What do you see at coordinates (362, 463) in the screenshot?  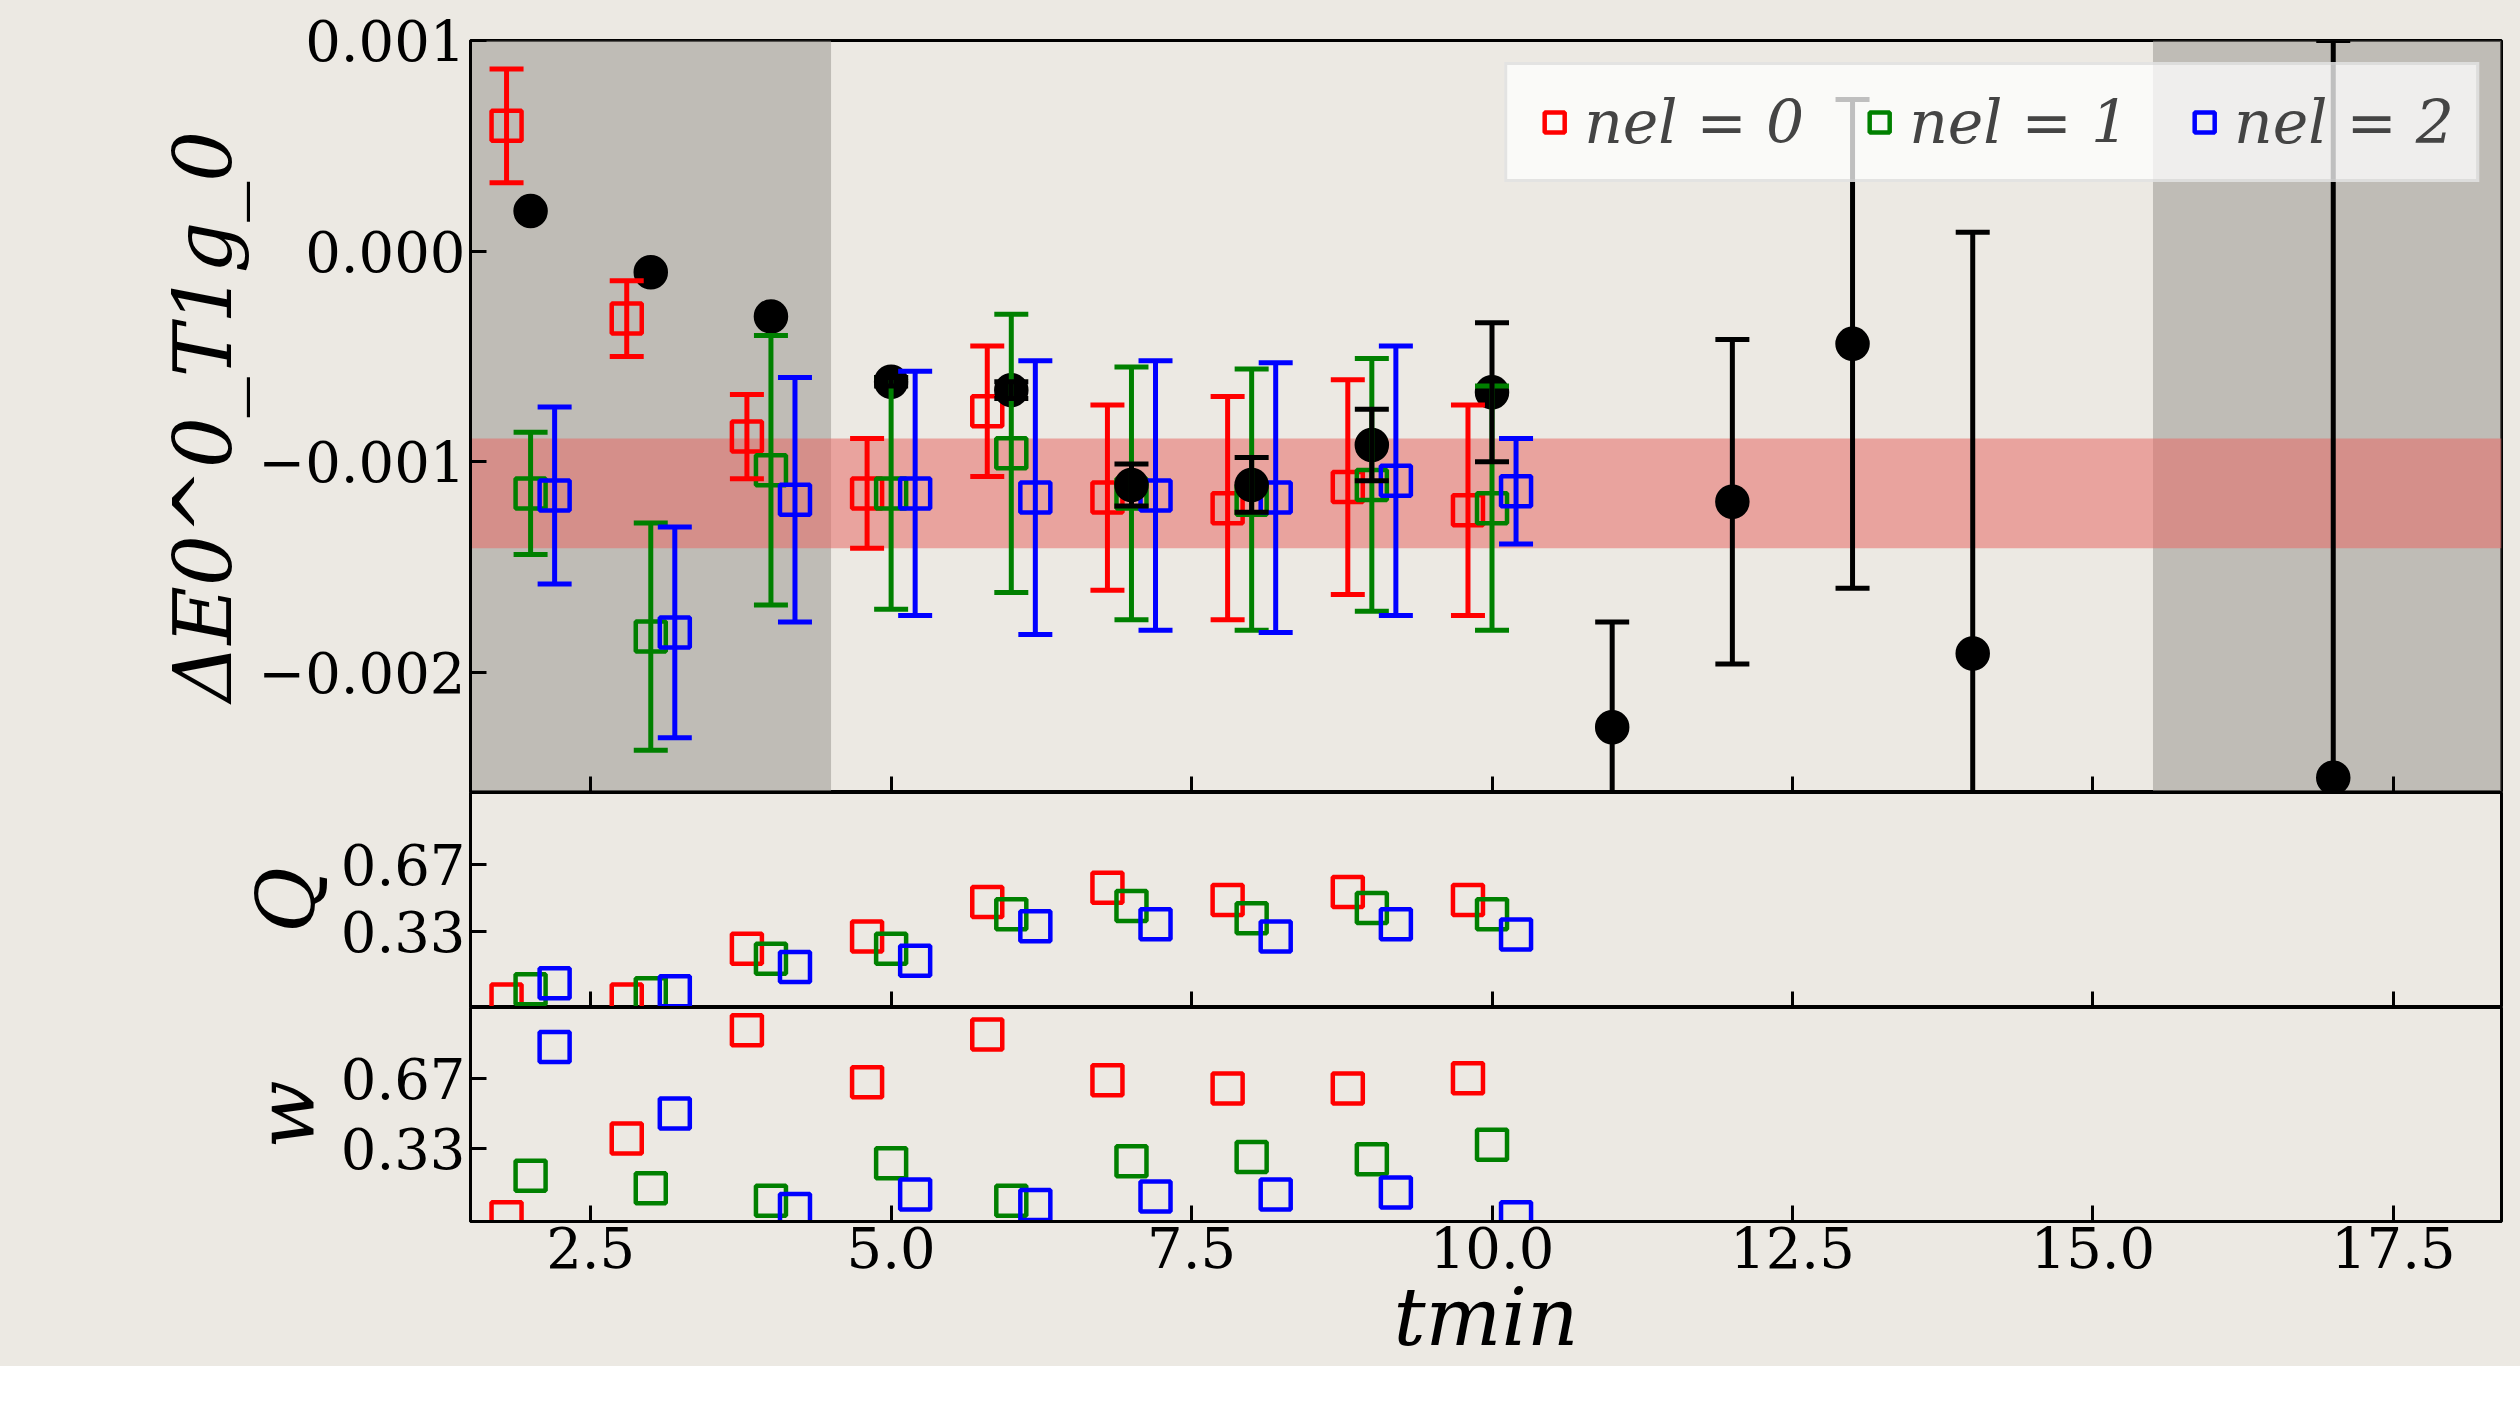 I see `y-tick-label: −0.001` at bounding box center [362, 463].